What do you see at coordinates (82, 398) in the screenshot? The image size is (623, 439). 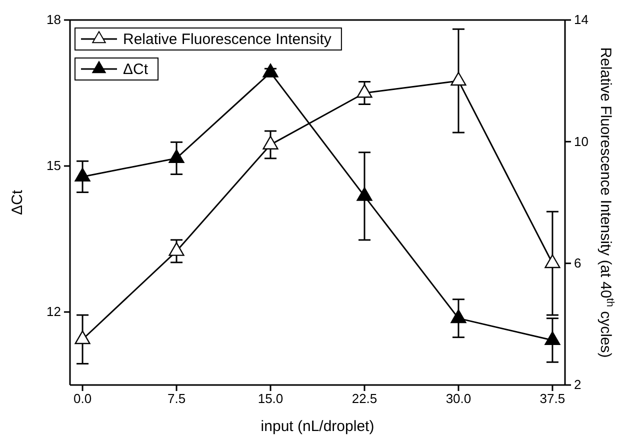 I see `x-tick-label: 0.0` at bounding box center [82, 398].